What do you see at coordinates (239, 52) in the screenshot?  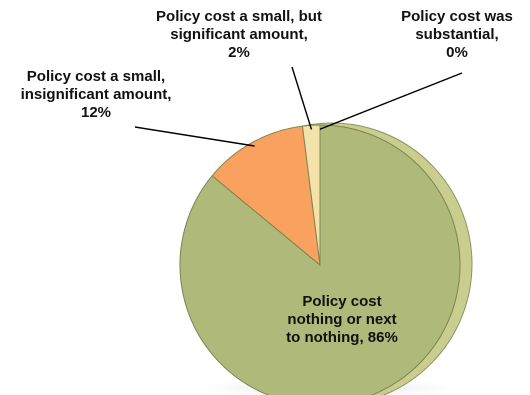 I see `slice-label-significant-line-3: 2%` at bounding box center [239, 52].